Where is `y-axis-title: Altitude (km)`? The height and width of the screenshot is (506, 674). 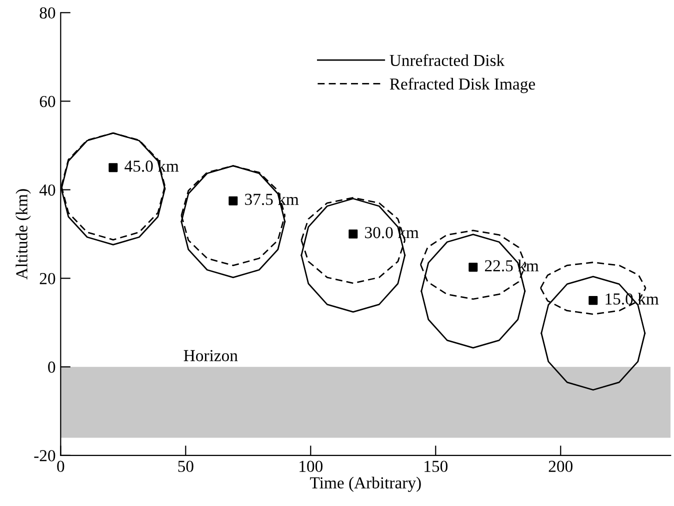
y-axis-title: Altitude (km) is located at coordinates (23, 234).